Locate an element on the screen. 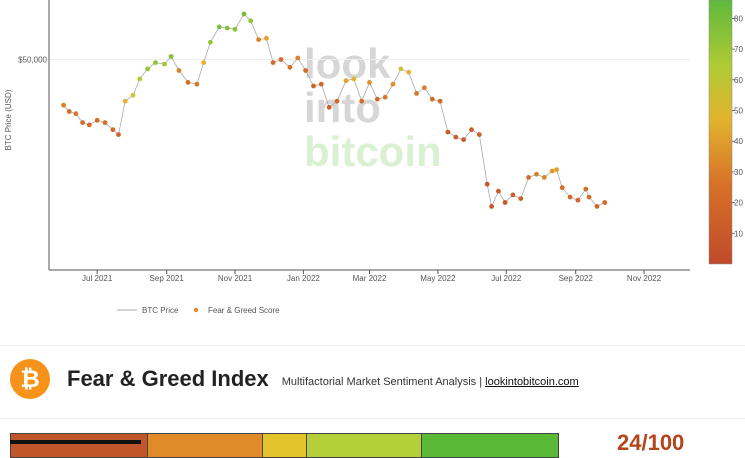 This screenshot has height=458, width=745. colorbar-tick-label: 70 is located at coordinates (738, 49).